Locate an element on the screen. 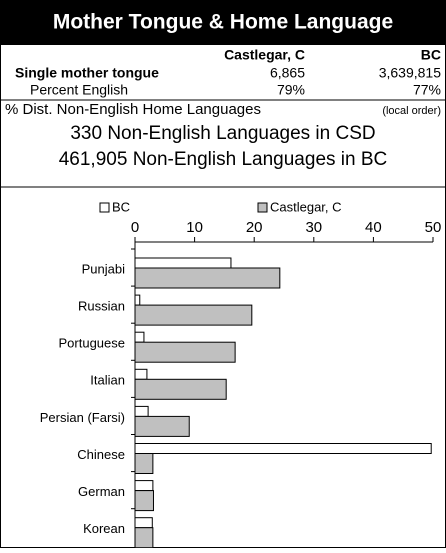 The width and height of the screenshot is (446, 553). x-tick-label: 10 is located at coordinates (194, 227).